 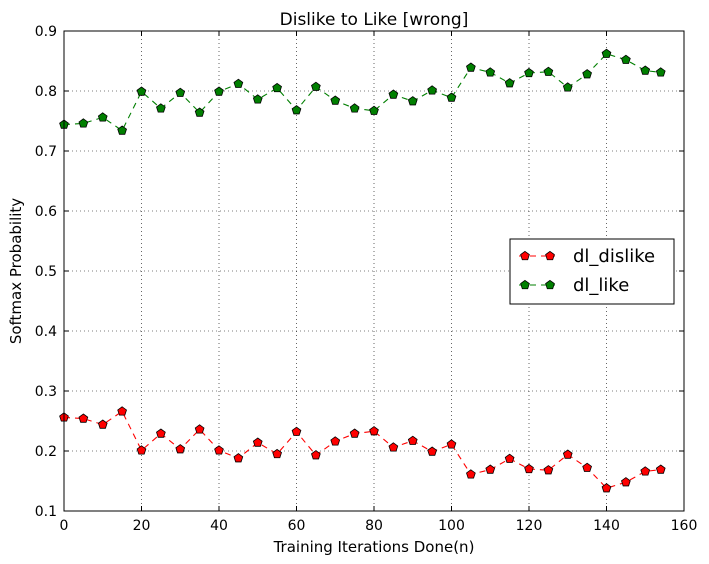 What do you see at coordinates (46, 452) in the screenshot?
I see `y-tick-label: 0.2` at bounding box center [46, 452].